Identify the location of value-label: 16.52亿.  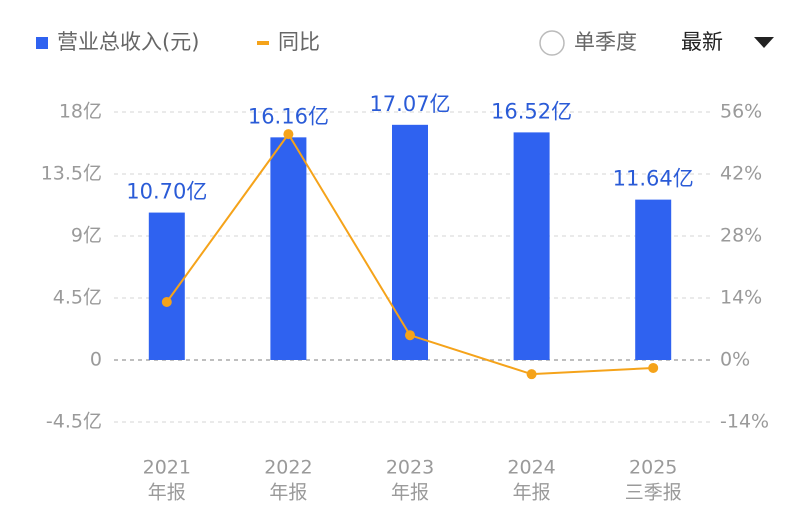
(531, 111).